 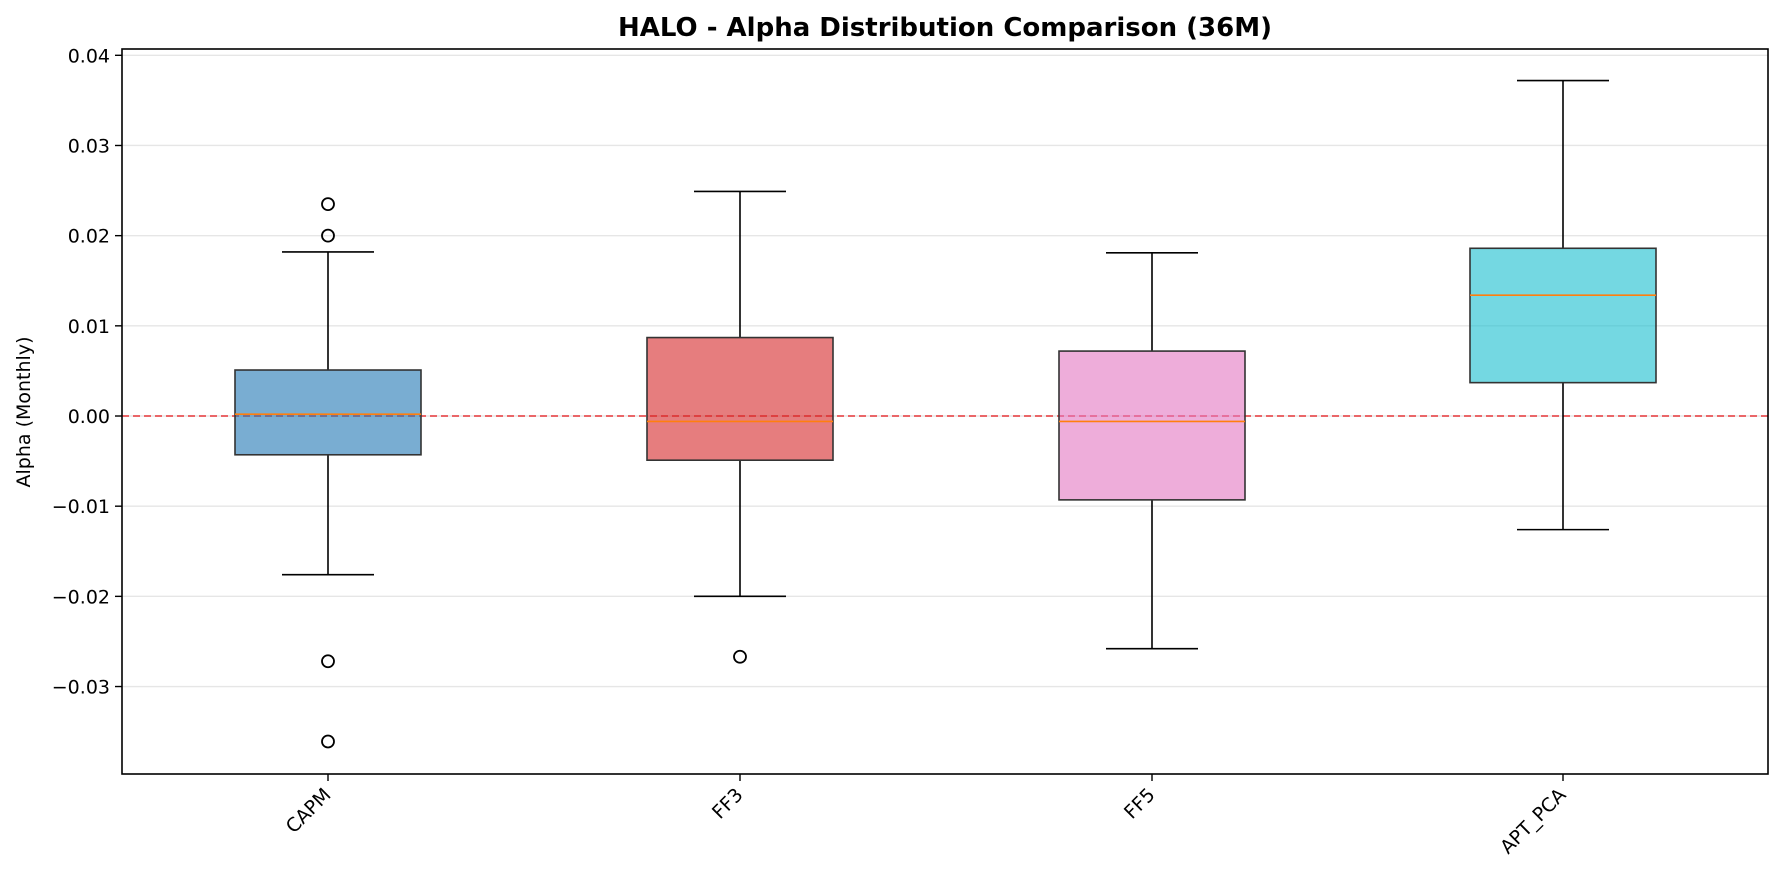 I want to click on box-group-apt-pca, so click(x=1563, y=305).